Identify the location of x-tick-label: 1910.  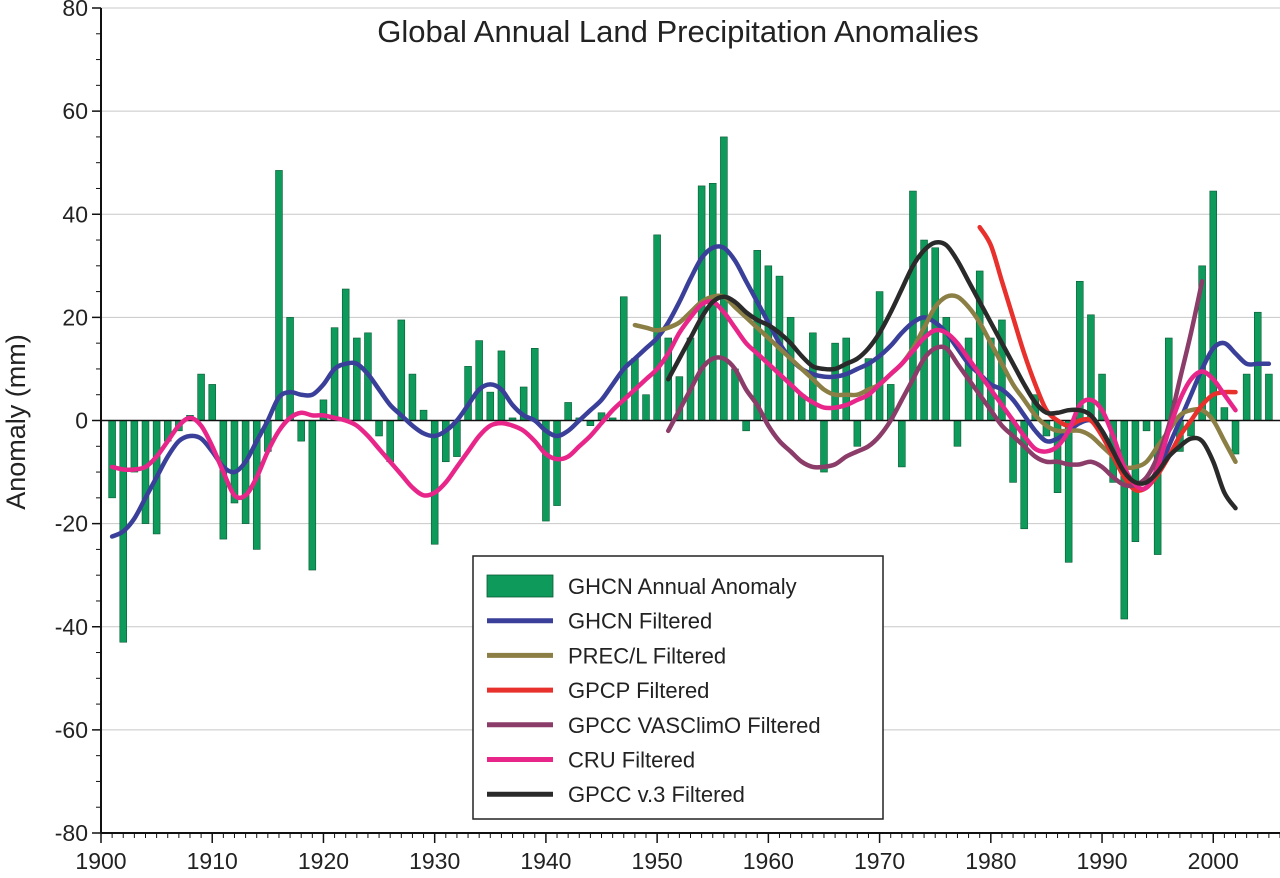
(212, 861).